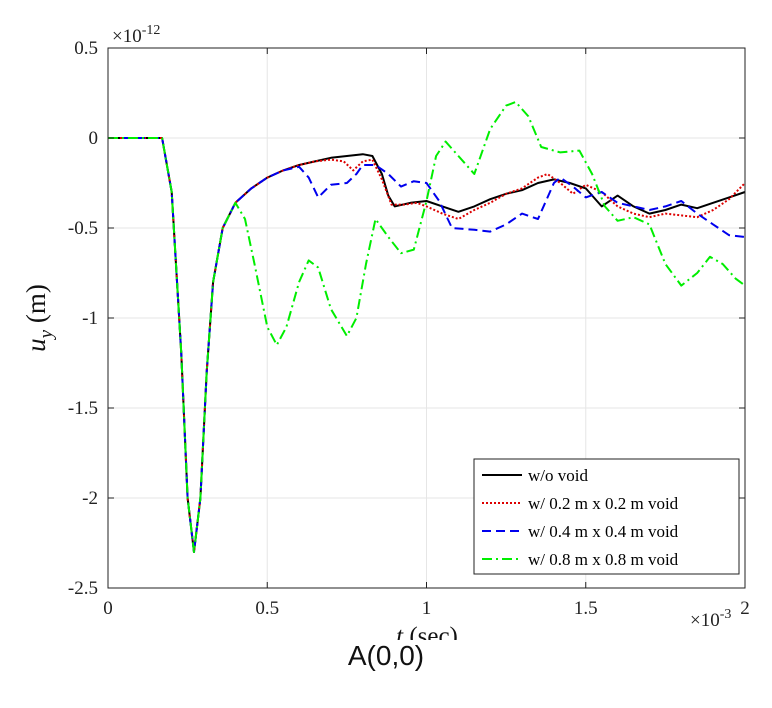  I want to click on x-tick-labels: 0 0.5 1 1.5 2, so click(426, 608).